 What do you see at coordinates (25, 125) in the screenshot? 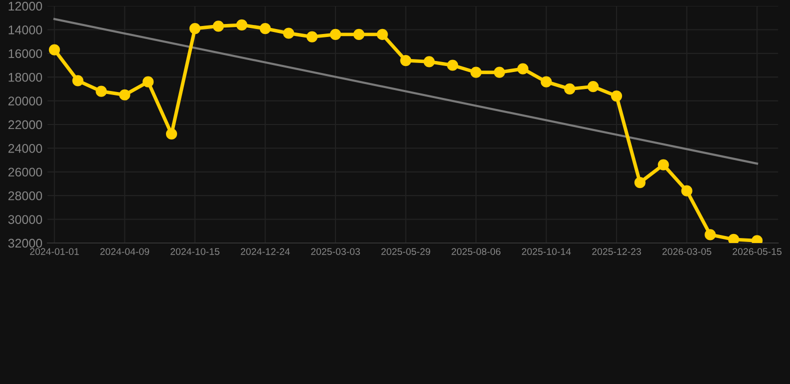
I see `y-tick-label: 22000` at bounding box center [25, 125].